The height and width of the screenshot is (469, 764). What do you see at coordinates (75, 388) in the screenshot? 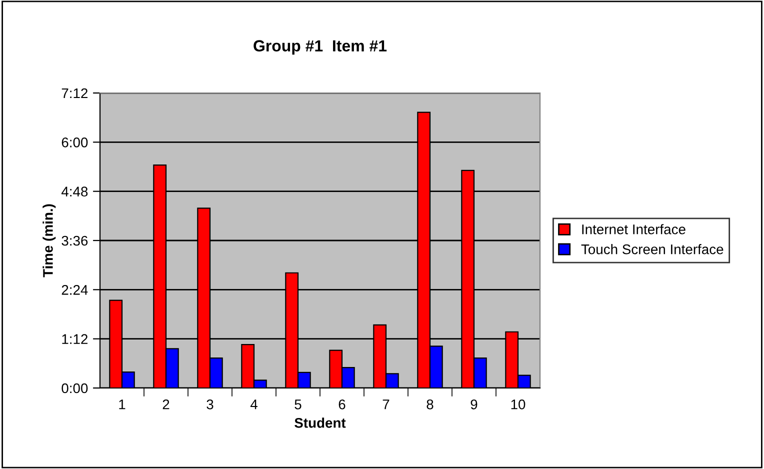
I see `y-tick-label: 0:00` at bounding box center [75, 388].